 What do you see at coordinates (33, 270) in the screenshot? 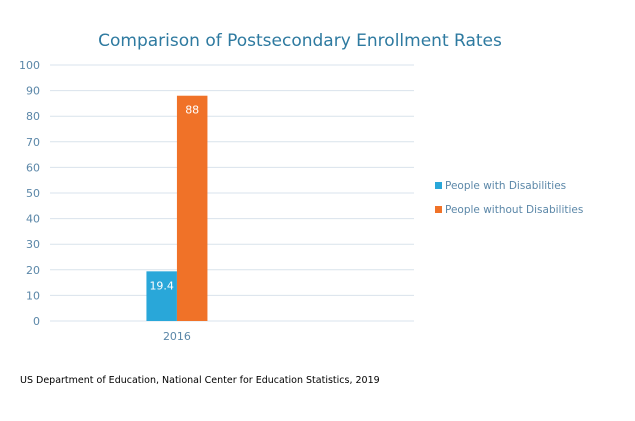
I see `y-tick-label: 20` at bounding box center [33, 270].